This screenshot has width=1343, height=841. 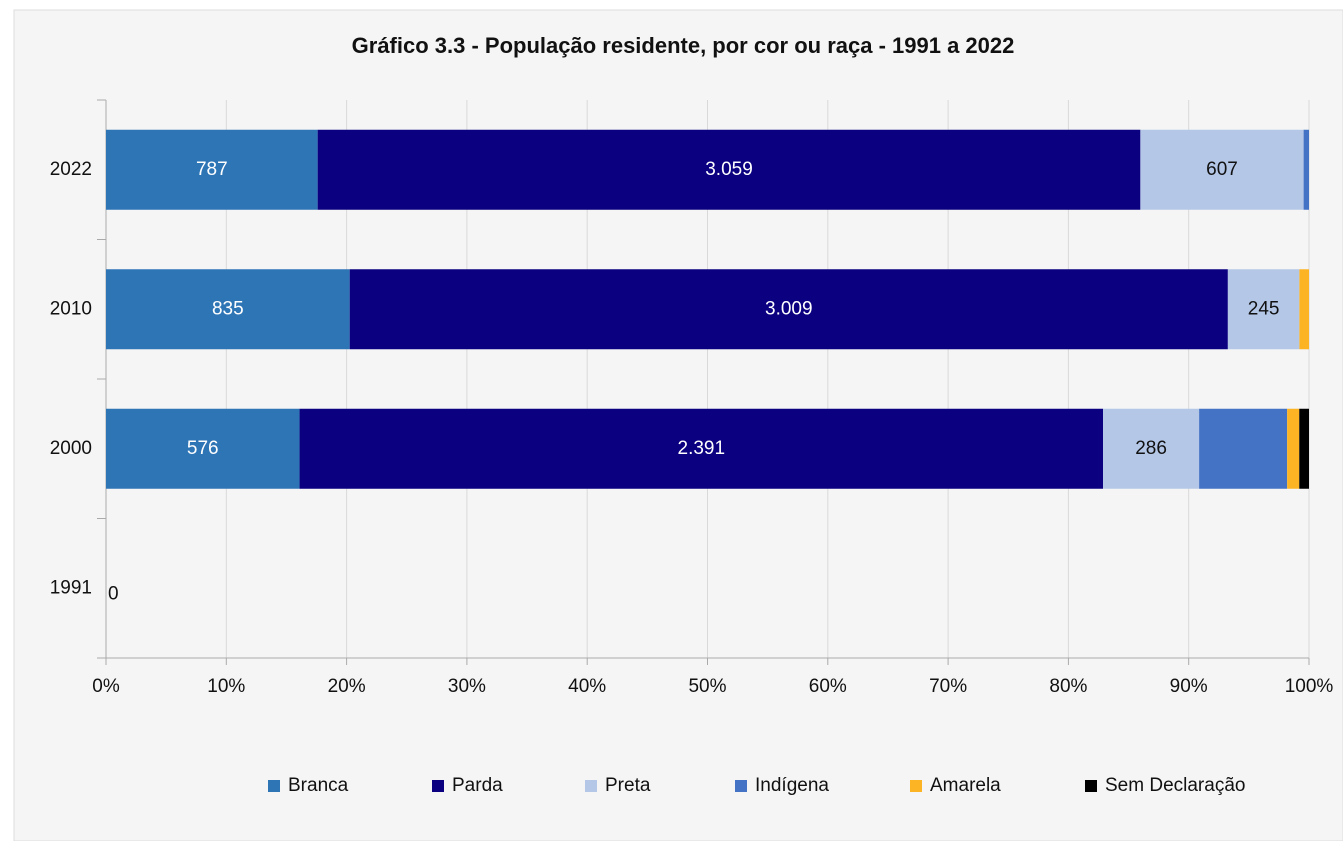 I want to click on data-label: 576, so click(x=203, y=448).